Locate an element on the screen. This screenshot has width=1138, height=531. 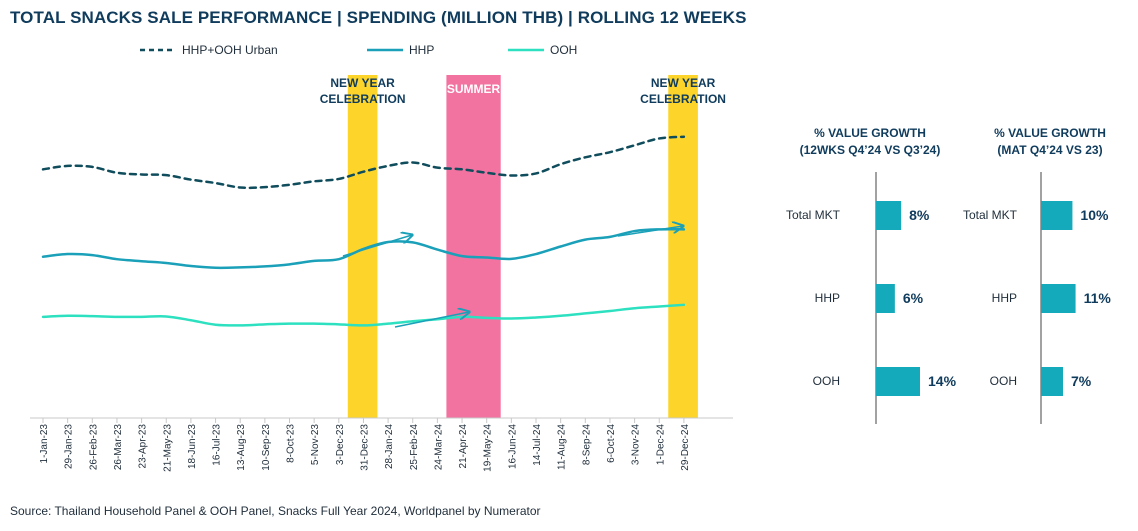
x-tick-label: 1-Dec-24 is located at coordinates (660, 445).